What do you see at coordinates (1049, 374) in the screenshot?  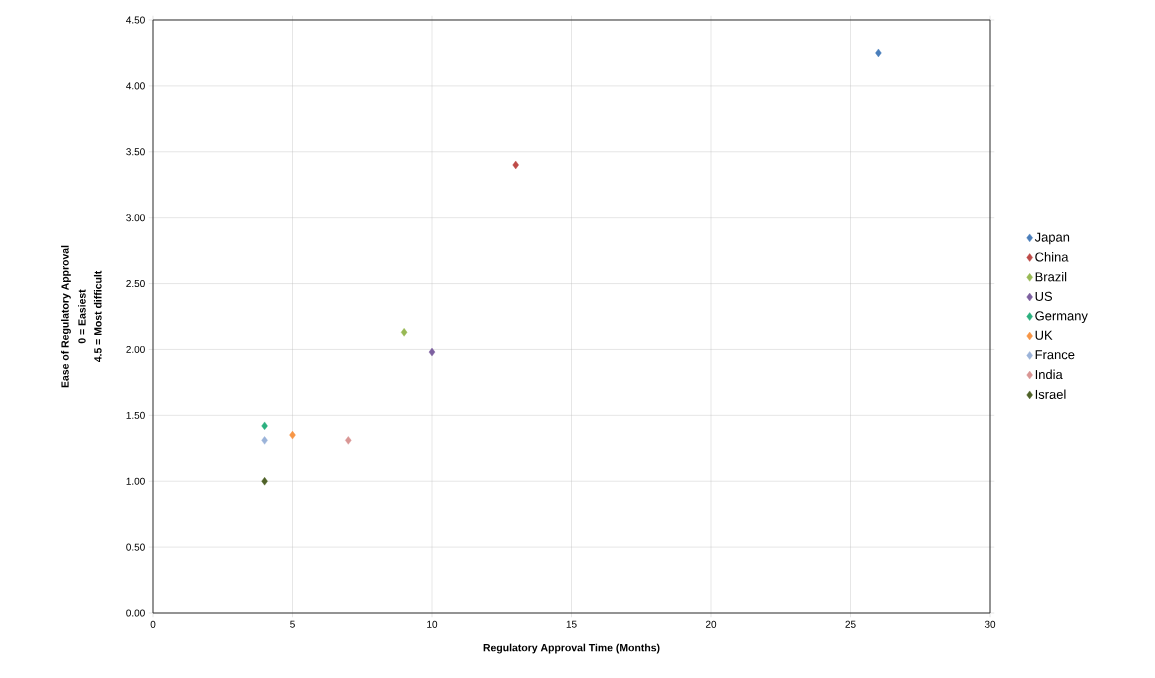 I see `legend-label: India` at bounding box center [1049, 374].